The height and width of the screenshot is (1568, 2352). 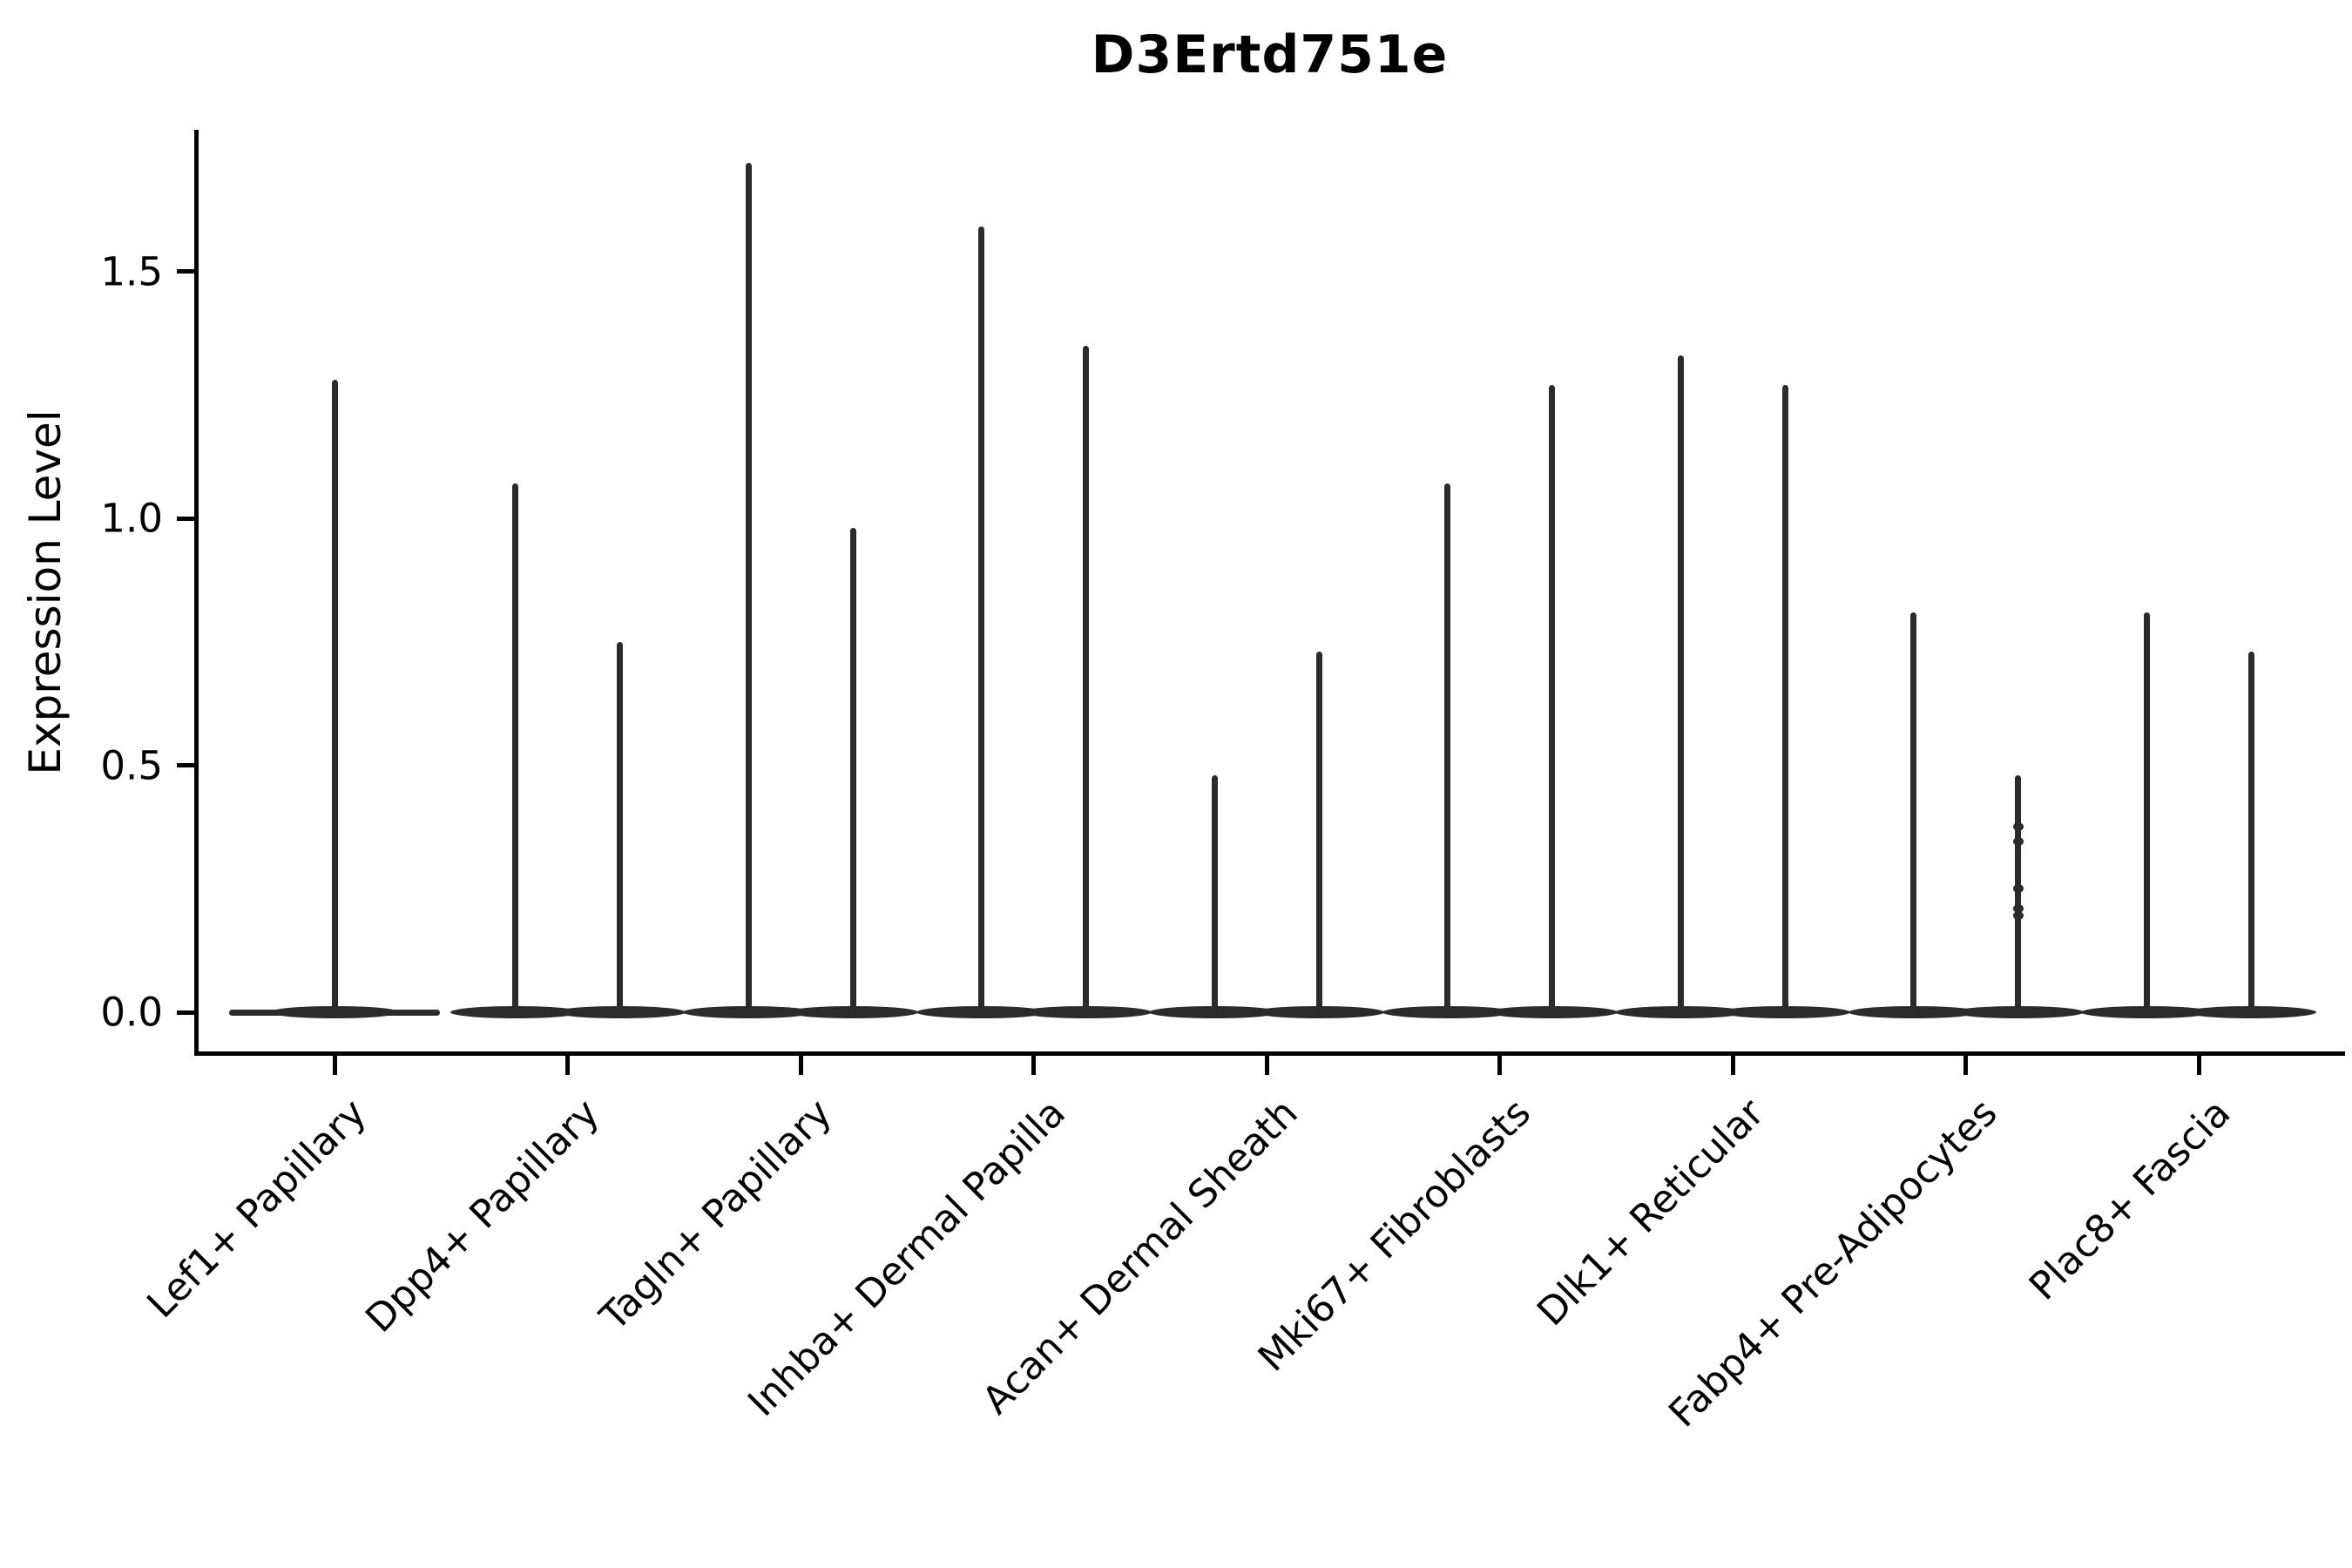 What do you see at coordinates (482, 1216) in the screenshot?
I see `x-tick-label: Dpp4+ Papillary` at bounding box center [482, 1216].